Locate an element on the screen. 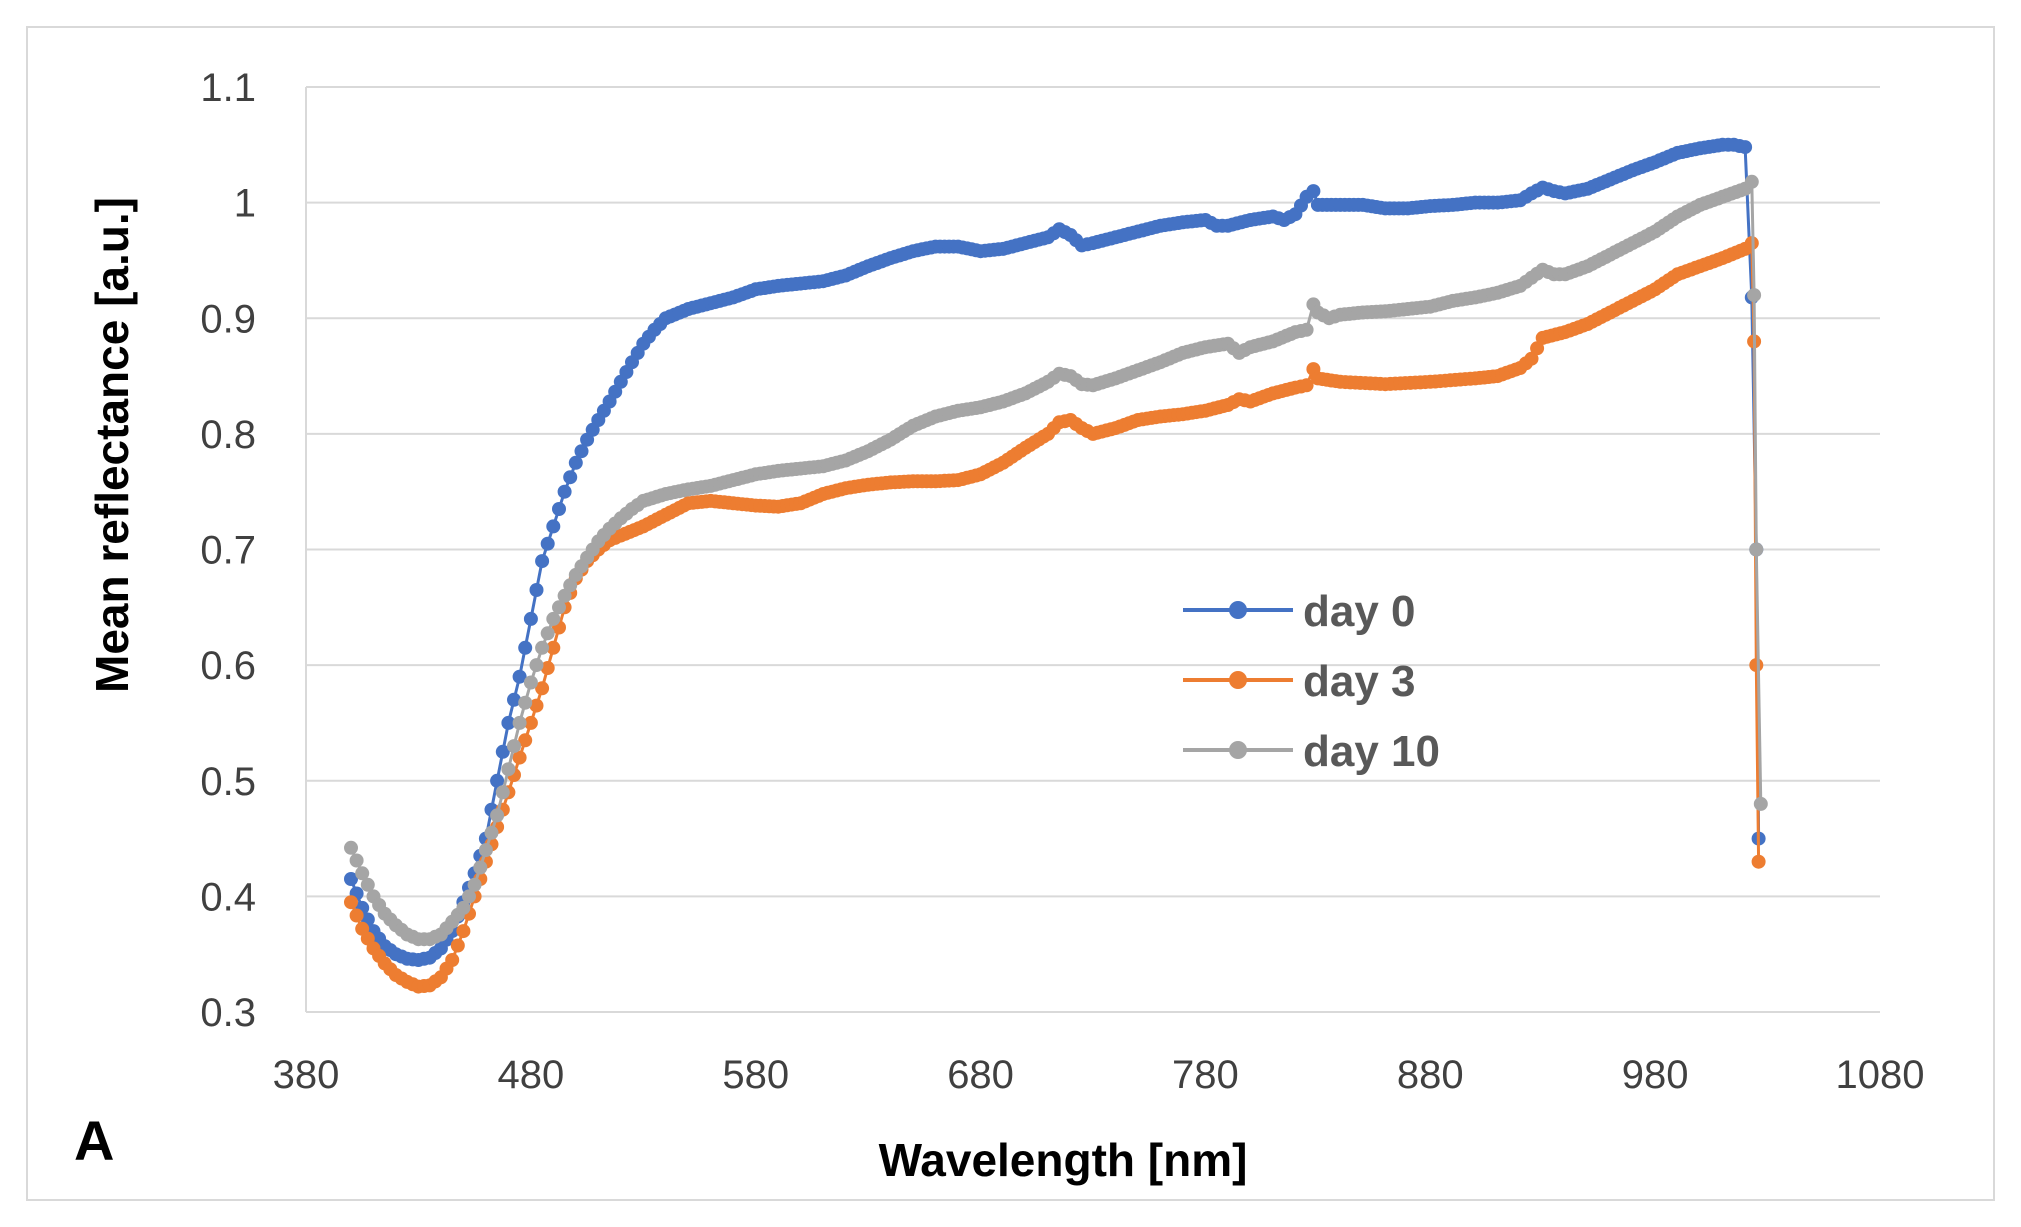 Image resolution: width=2021 pixels, height=1227 pixels. y-tick-label: 1 is located at coordinates (245, 204).